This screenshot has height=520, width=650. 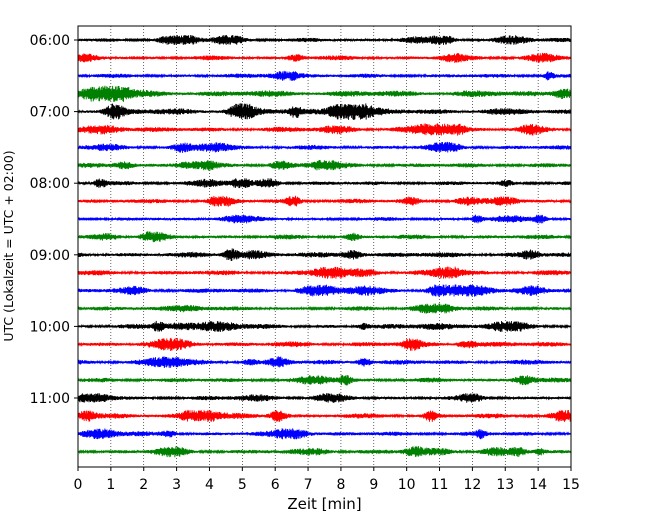 What do you see at coordinates (50, 399) in the screenshot?
I see `y-tick-label-5: 11:00` at bounding box center [50, 399].